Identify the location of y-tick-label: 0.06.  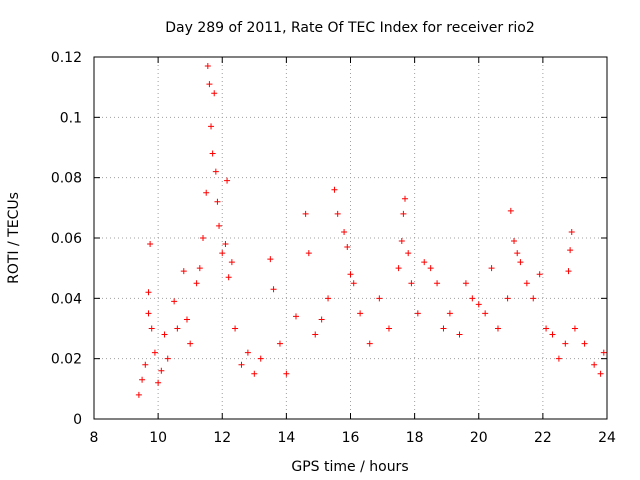
(66, 239).